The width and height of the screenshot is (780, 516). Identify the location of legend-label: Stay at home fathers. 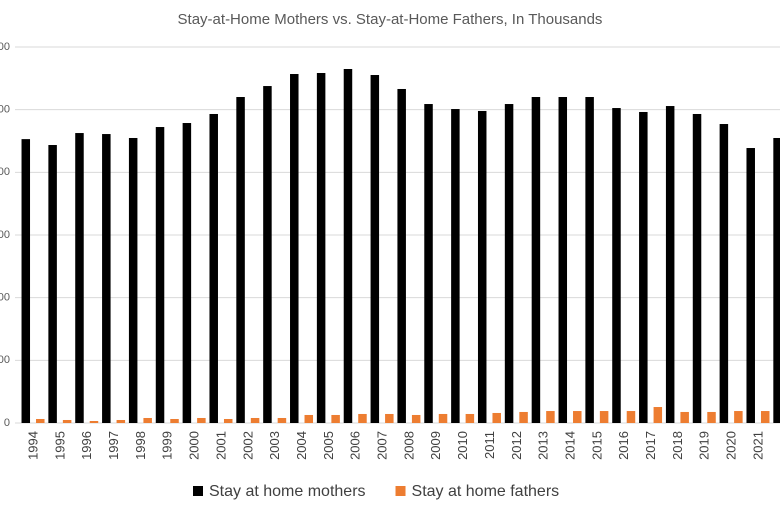
(486, 491).